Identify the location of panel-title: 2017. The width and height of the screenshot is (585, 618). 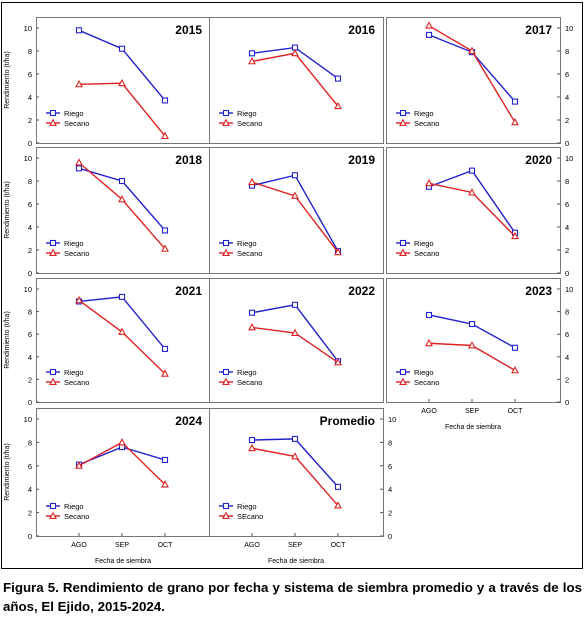
(538, 30).